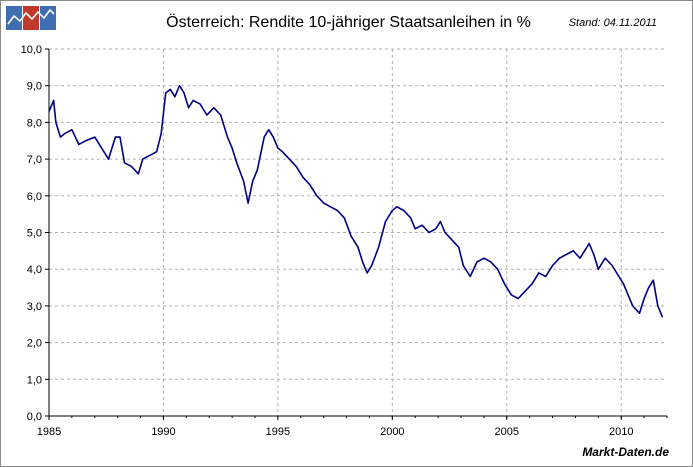 The height and width of the screenshot is (467, 693). I want to click on y-tick-label: 0,0, so click(34, 417).